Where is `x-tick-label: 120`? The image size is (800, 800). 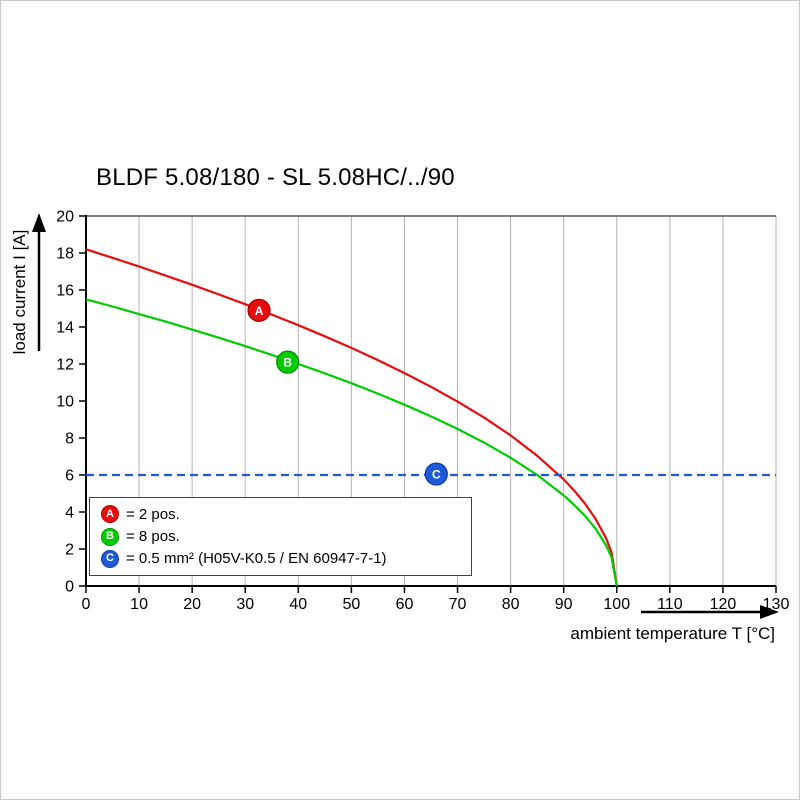
x-tick-label: 120 is located at coordinates (723, 604).